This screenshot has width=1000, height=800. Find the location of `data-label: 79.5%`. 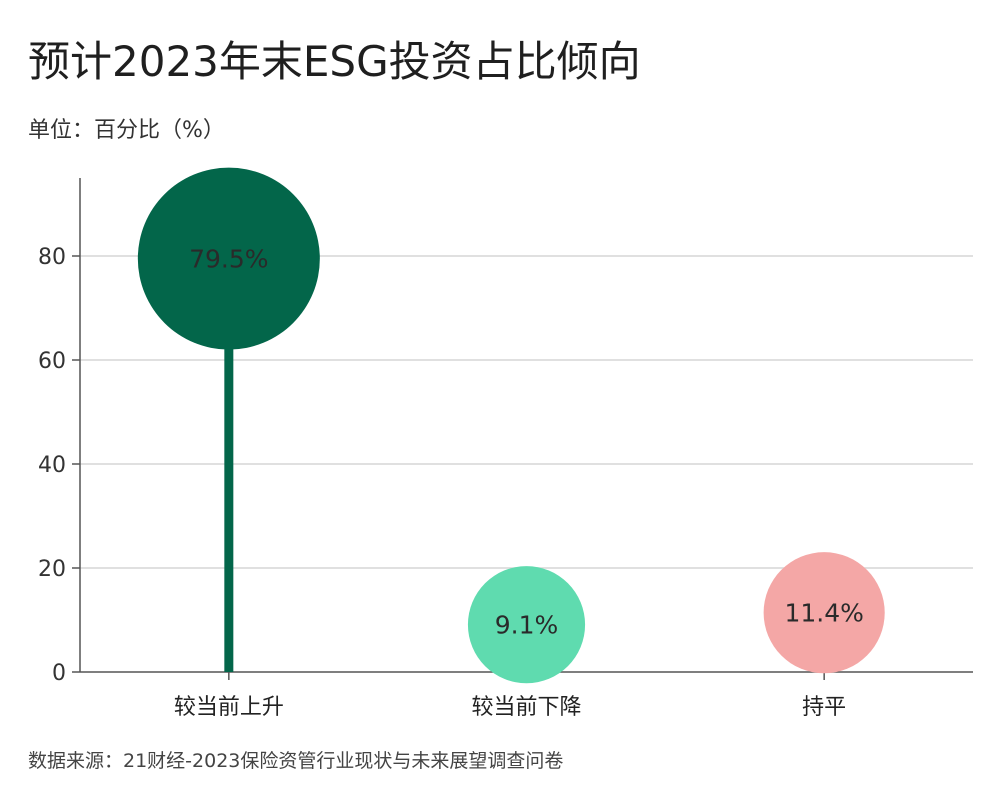

data-label: 79.5% is located at coordinates (228, 259).